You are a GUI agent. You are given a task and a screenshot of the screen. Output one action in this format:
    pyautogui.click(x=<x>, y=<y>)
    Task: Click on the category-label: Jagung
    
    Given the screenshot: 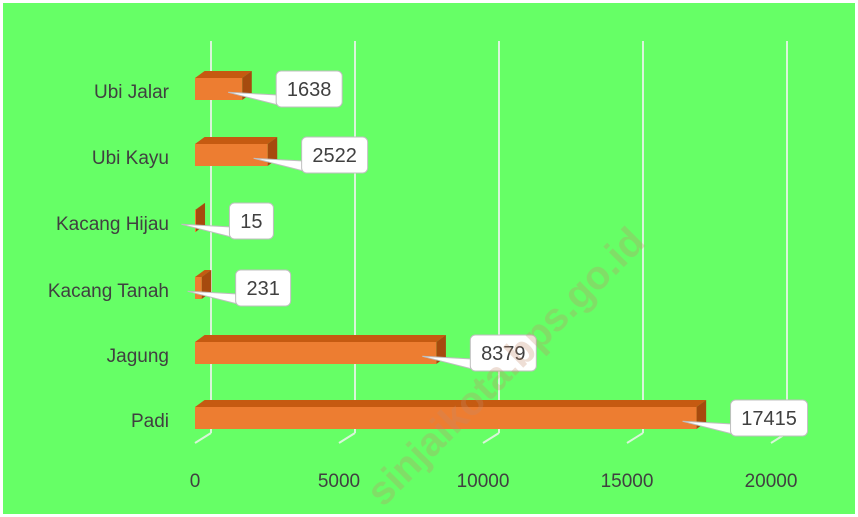 What is the action you would take?
    pyautogui.click(x=138, y=356)
    